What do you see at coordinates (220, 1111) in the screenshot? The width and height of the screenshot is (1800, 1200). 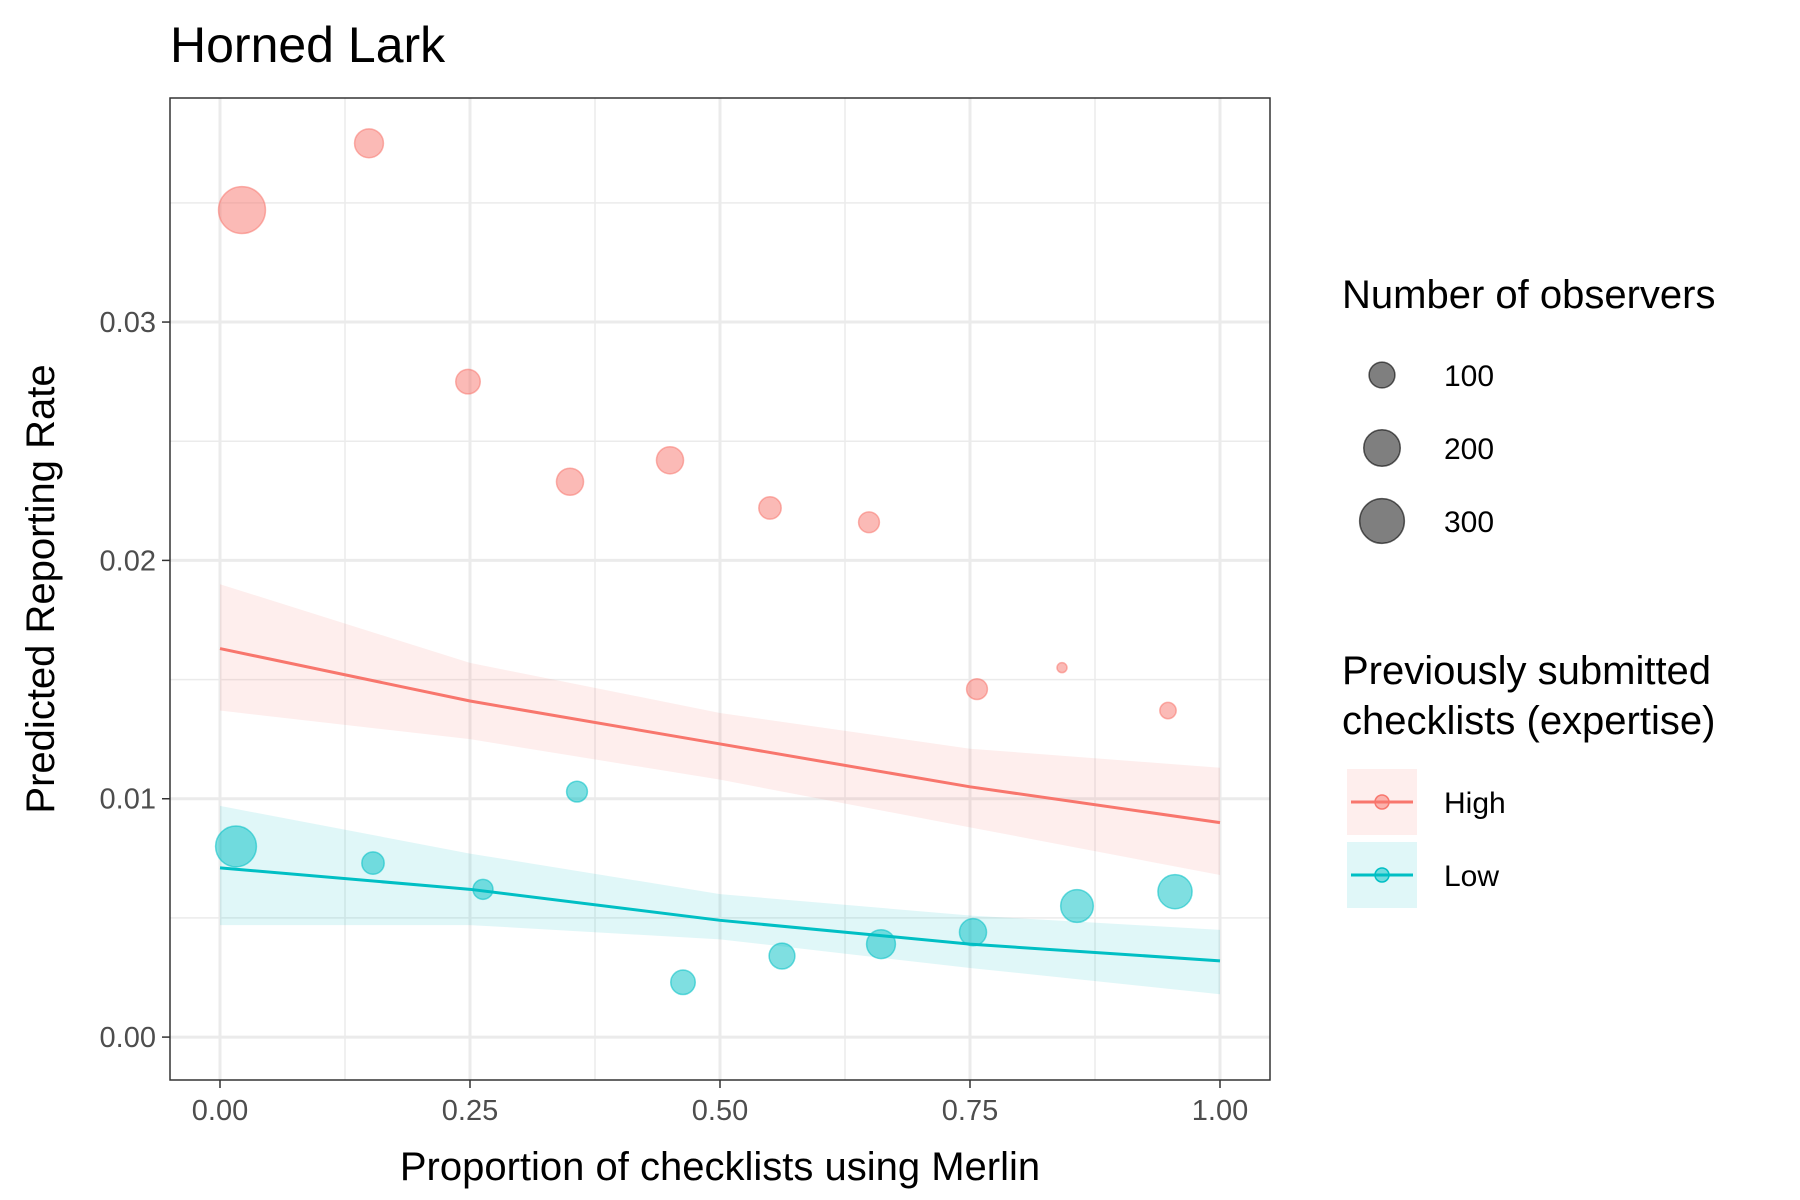 I see `x-tick-label: 0.00` at bounding box center [220, 1111].